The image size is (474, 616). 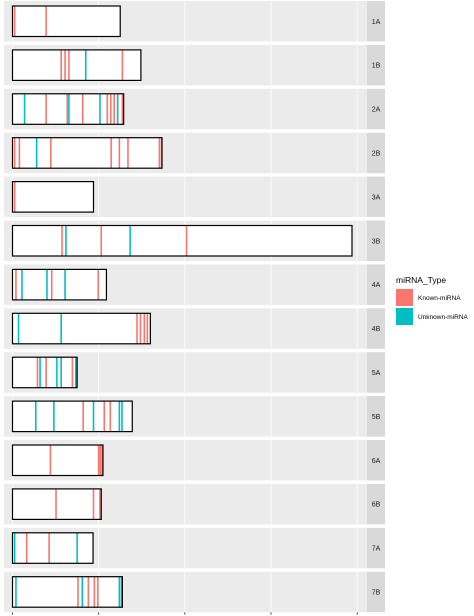 I want to click on chromosome-panel-4A: 4A, so click(x=194, y=284).